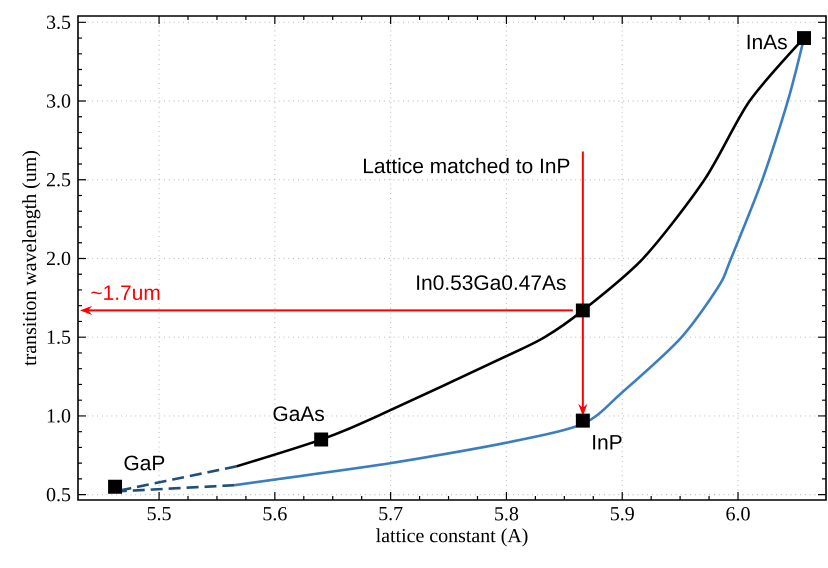 This screenshot has width=828, height=568. What do you see at coordinates (58, 495) in the screenshot?
I see `y-tick-label: 0.5` at bounding box center [58, 495].